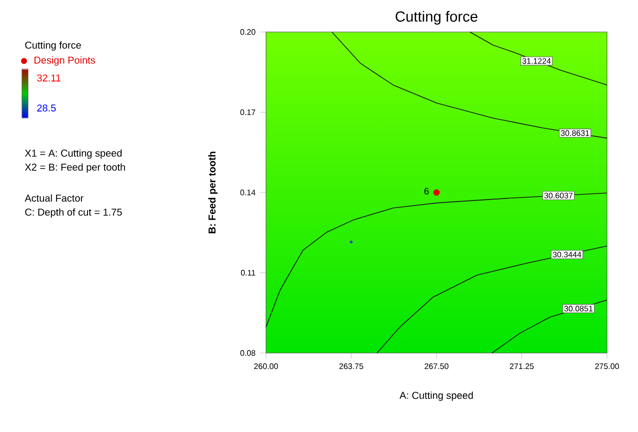  What do you see at coordinates (578, 309) in the screenshot?
I see `series-label: 30.0851` at bounding box center [578, 309].